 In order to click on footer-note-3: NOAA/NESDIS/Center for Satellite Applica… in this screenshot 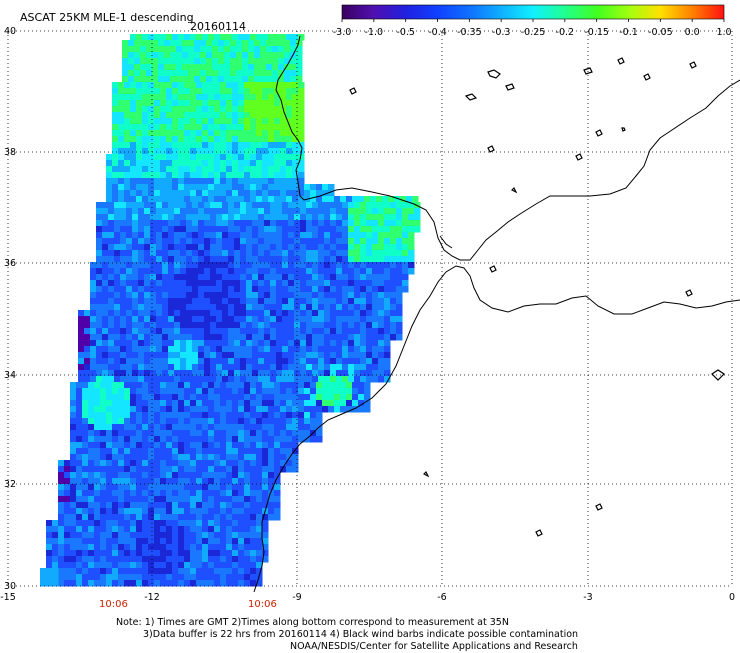, I will do `click(434, 646)`.